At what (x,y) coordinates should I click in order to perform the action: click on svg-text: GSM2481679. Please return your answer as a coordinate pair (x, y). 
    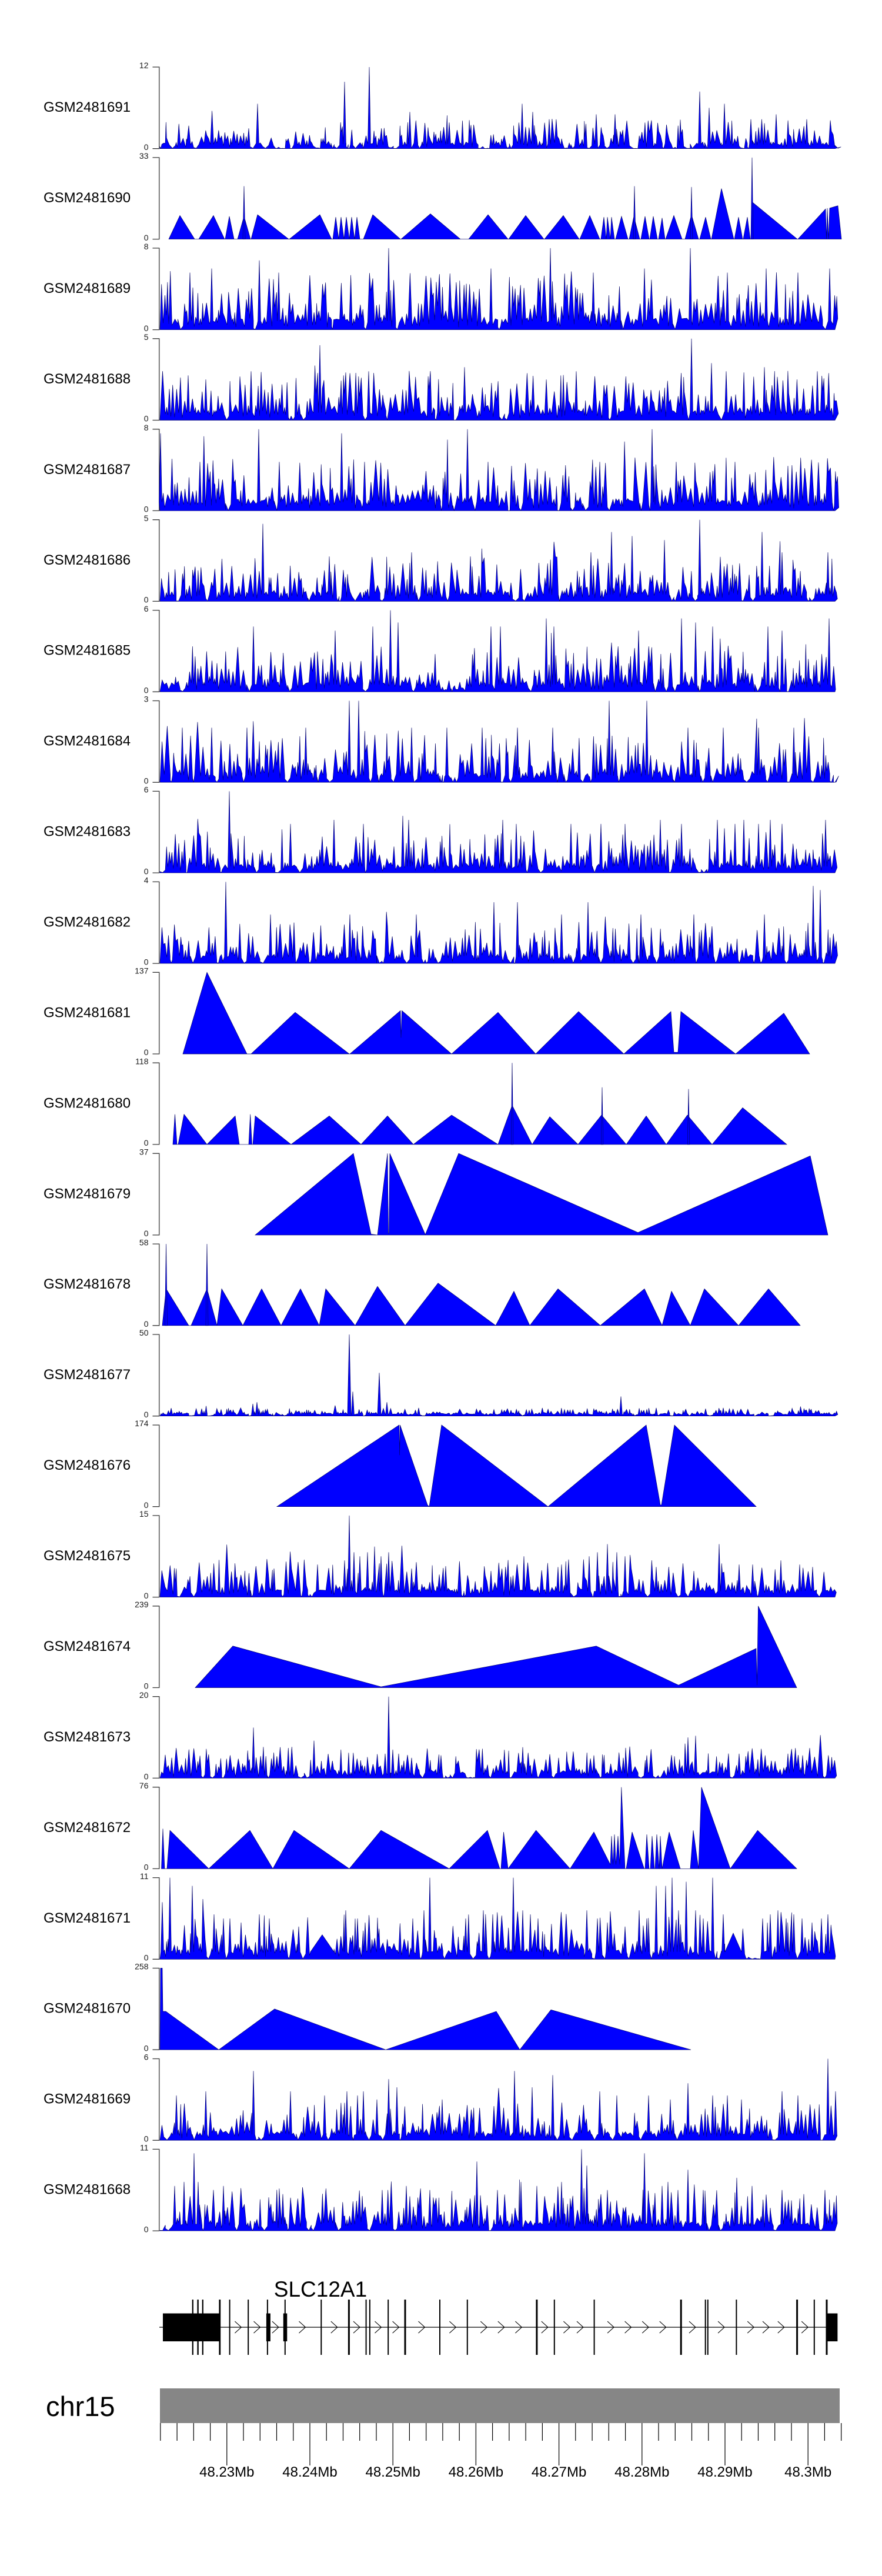
    Looking at the image, I should click on (87, 1194).